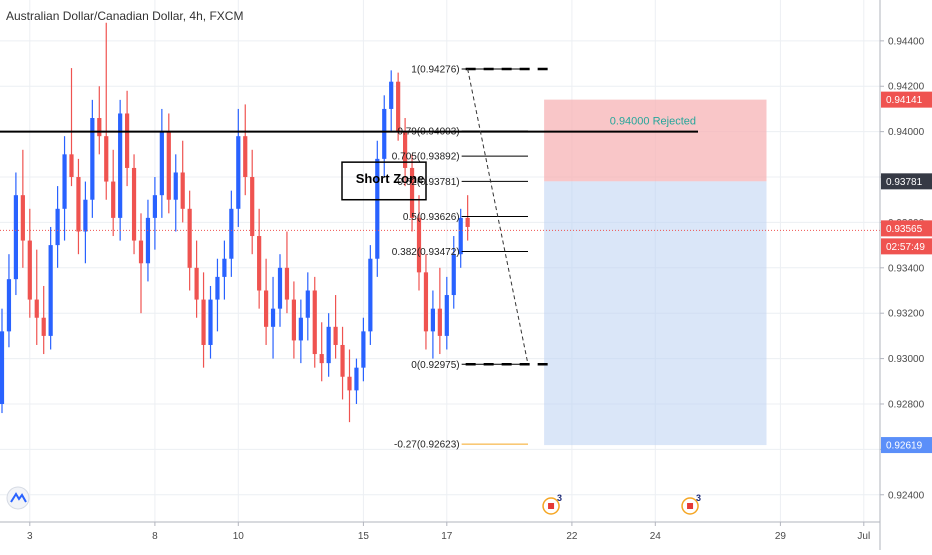 Image resolution: width=932 pixels, height=555 pixels. What do you see at coordinates (427, 445) in the screenshot?
I see `fib-level-label: -0.27(0.92623)` at bounding box center [427, 445].